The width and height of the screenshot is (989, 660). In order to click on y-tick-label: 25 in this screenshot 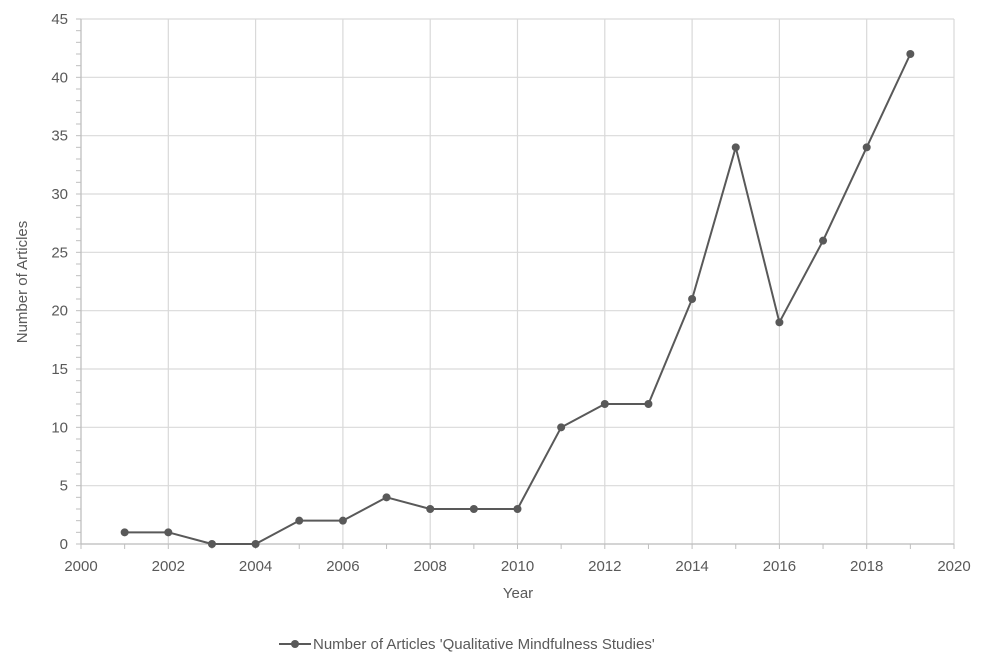, I will do `click(59, 252)`.